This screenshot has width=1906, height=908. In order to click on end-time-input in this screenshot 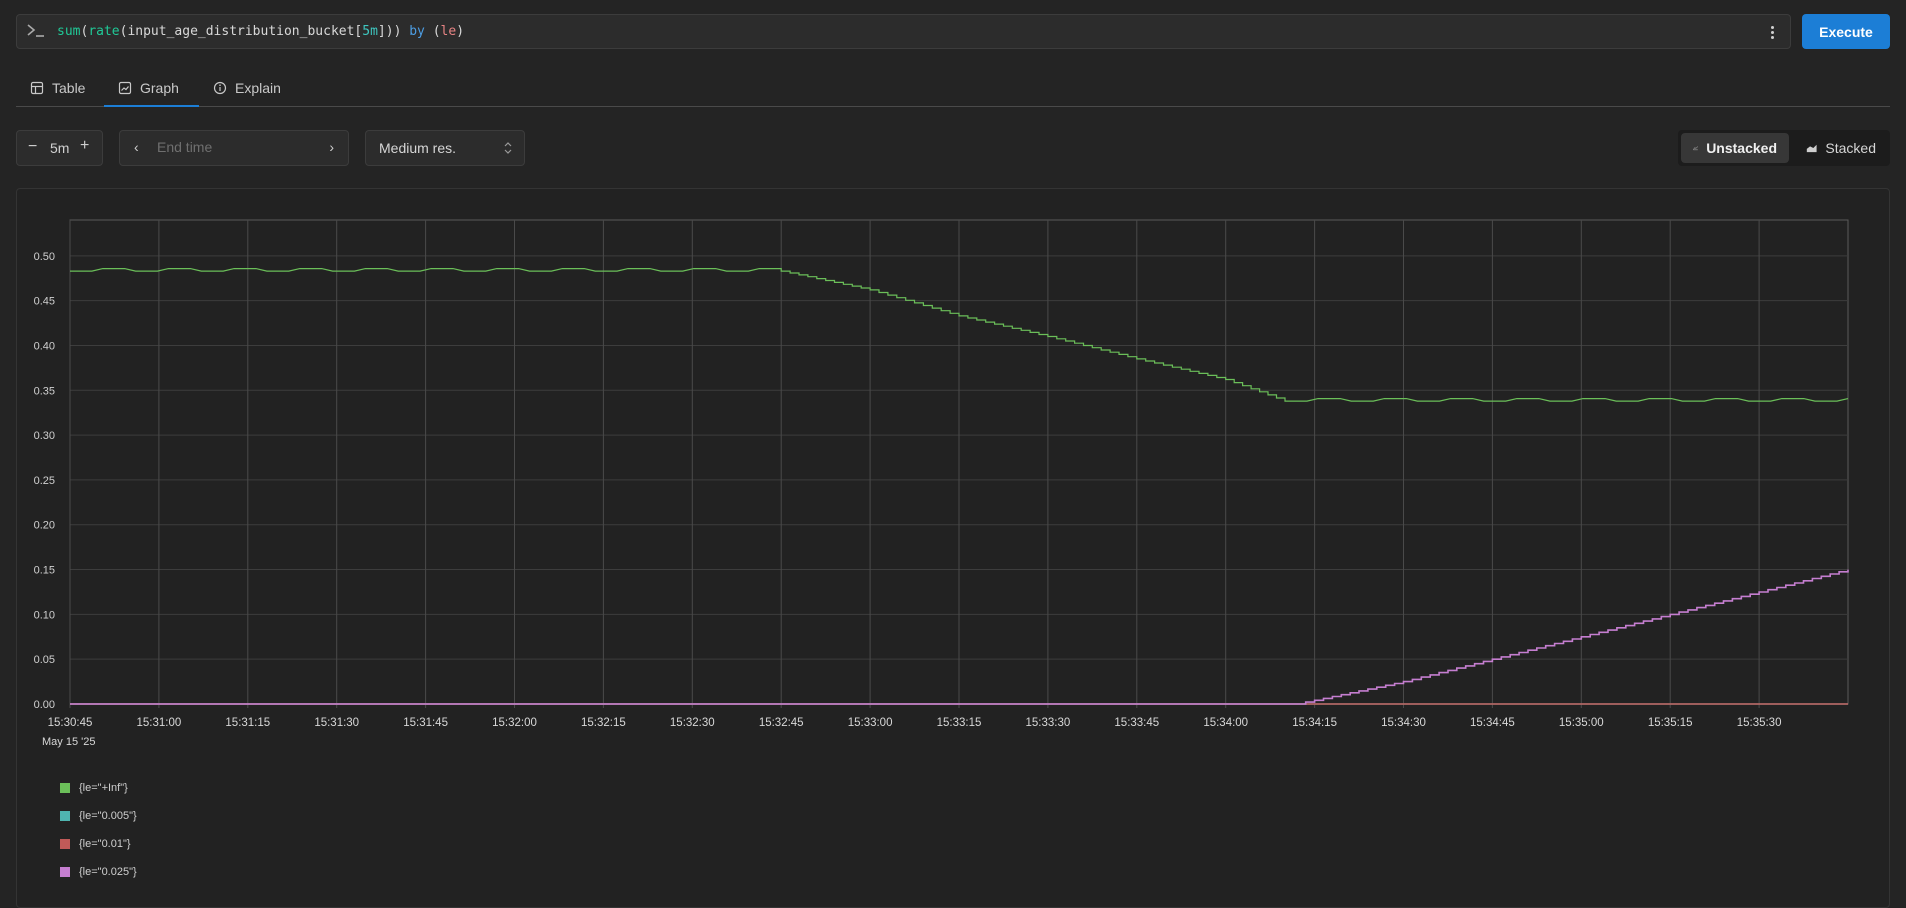, I will do `click(232, 147)`.